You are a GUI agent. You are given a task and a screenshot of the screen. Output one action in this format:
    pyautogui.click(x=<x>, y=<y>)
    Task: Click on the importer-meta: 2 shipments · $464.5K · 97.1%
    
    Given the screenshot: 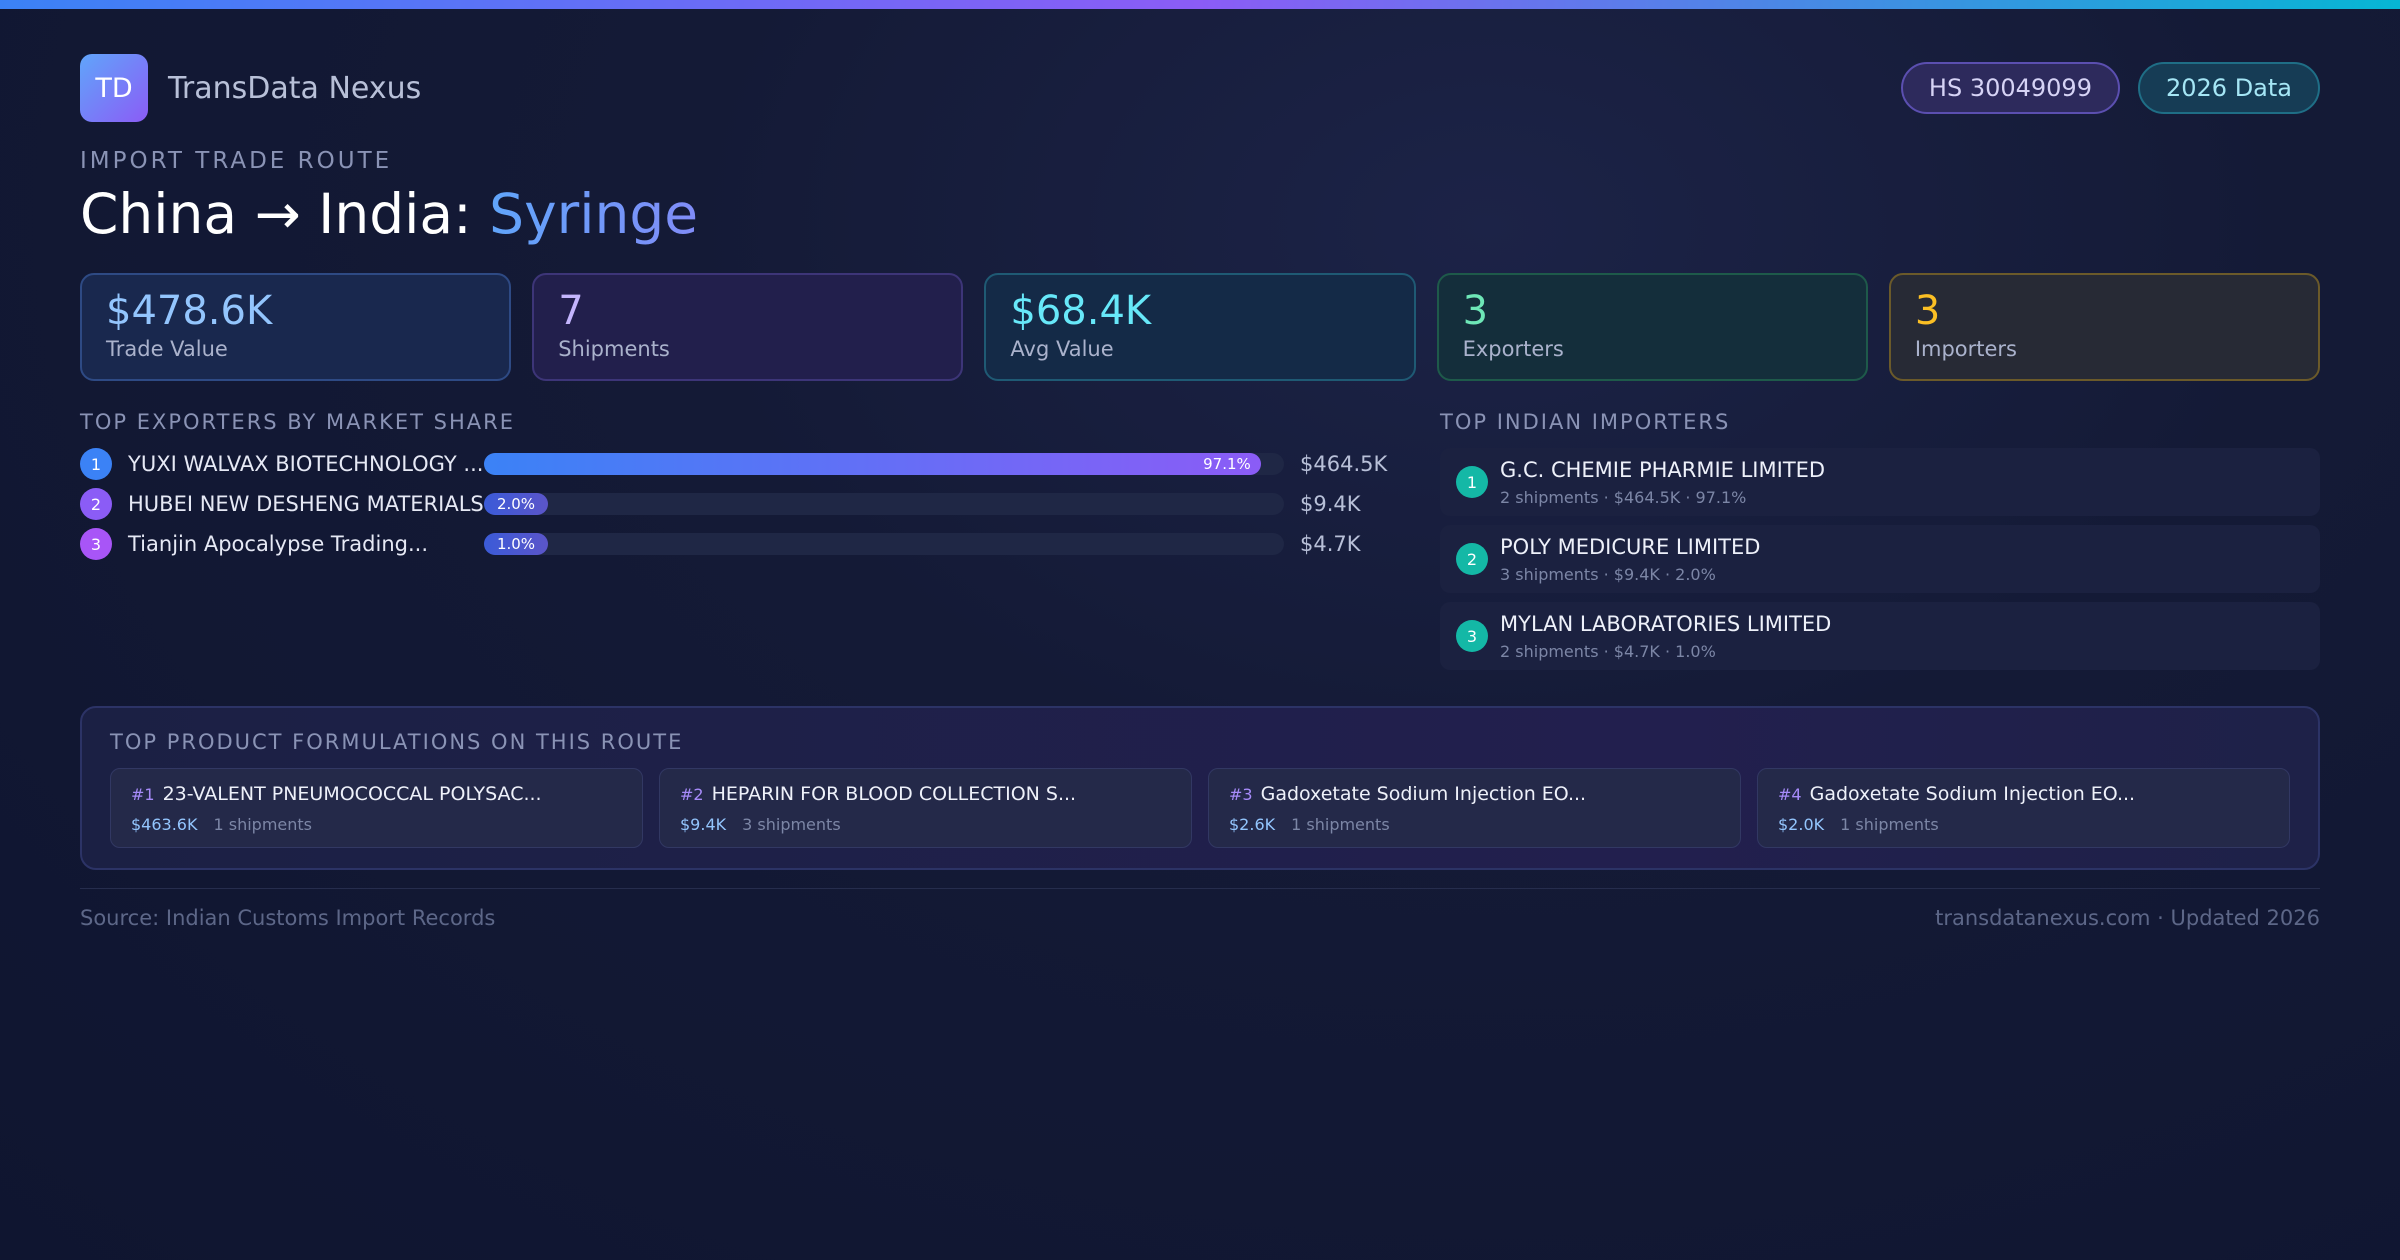 What is the action you would take?
    pyautogui.click(x=1623, y=497)
    